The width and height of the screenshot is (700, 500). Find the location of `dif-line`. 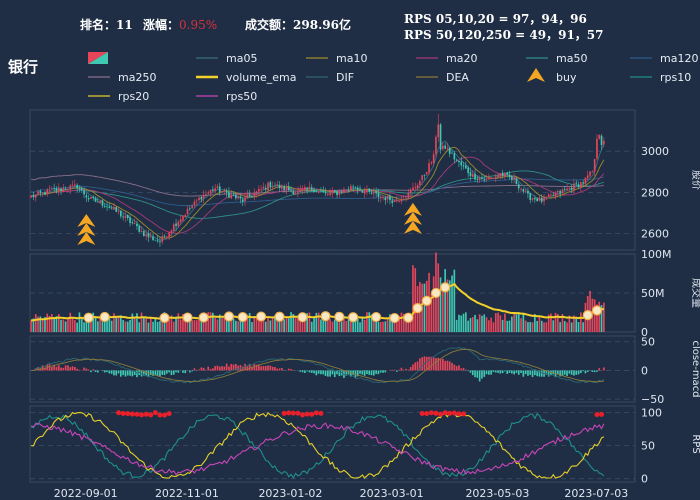

dif-line is located at coordinates (318, 365).